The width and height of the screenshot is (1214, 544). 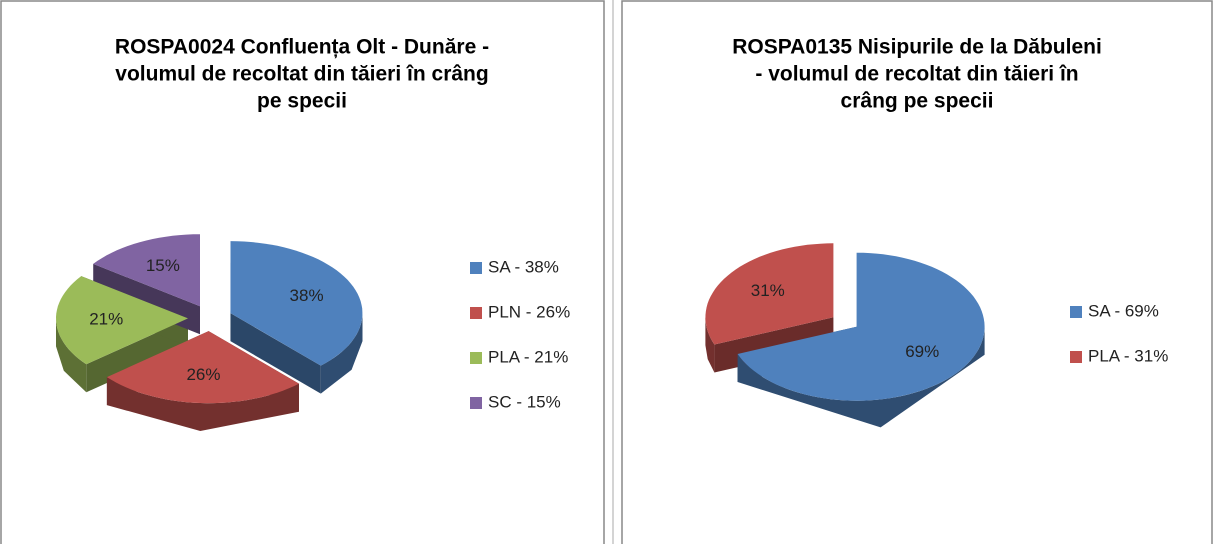 What do you see at coordinates (524, 401) in the screenshot?
I see `legend-label: SC - 15%` at bounding box center [524, 401].